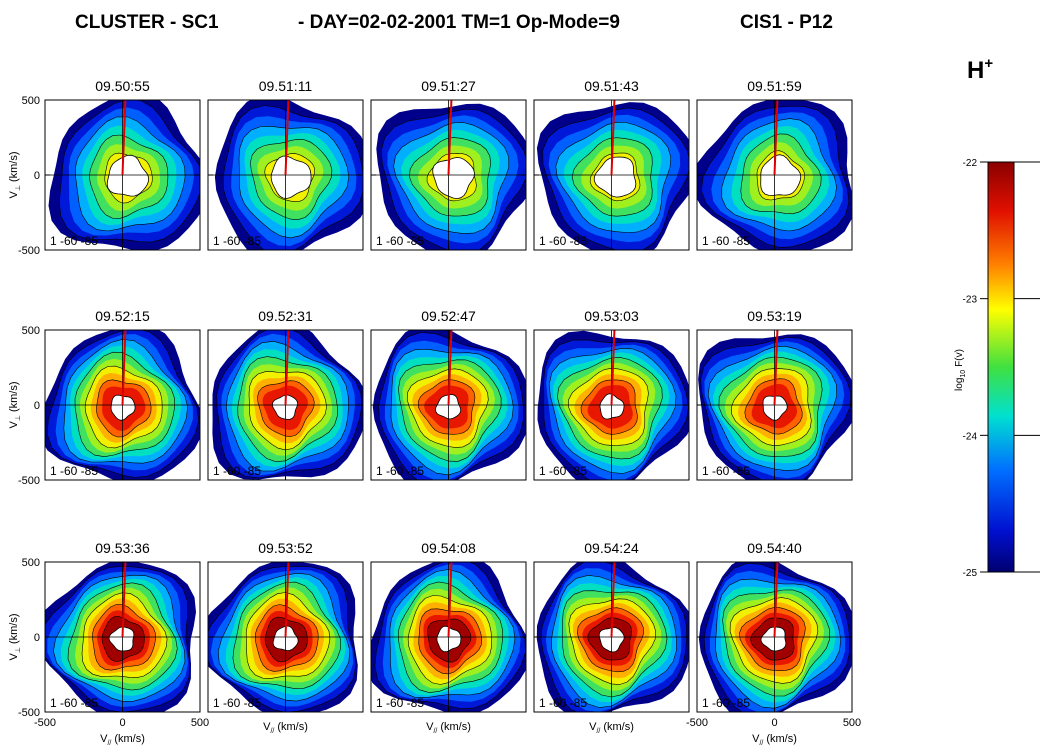  I want to click on panel: 09.51:43 1 -60 -85, so click(611, 164).